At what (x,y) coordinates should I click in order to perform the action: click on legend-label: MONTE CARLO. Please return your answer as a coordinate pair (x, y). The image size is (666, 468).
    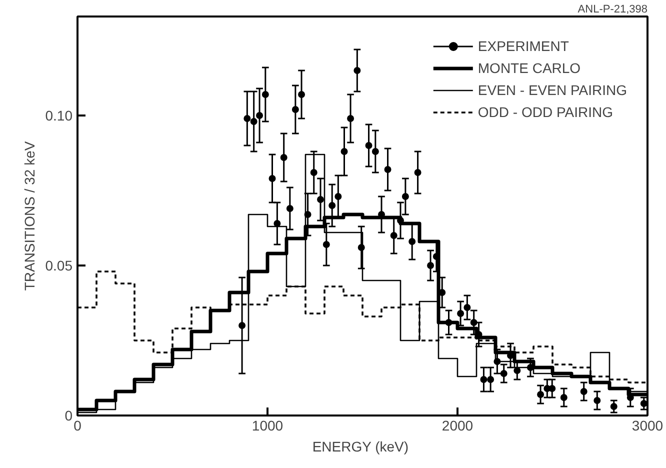
    Looking at the image, I should click on (529, 68).